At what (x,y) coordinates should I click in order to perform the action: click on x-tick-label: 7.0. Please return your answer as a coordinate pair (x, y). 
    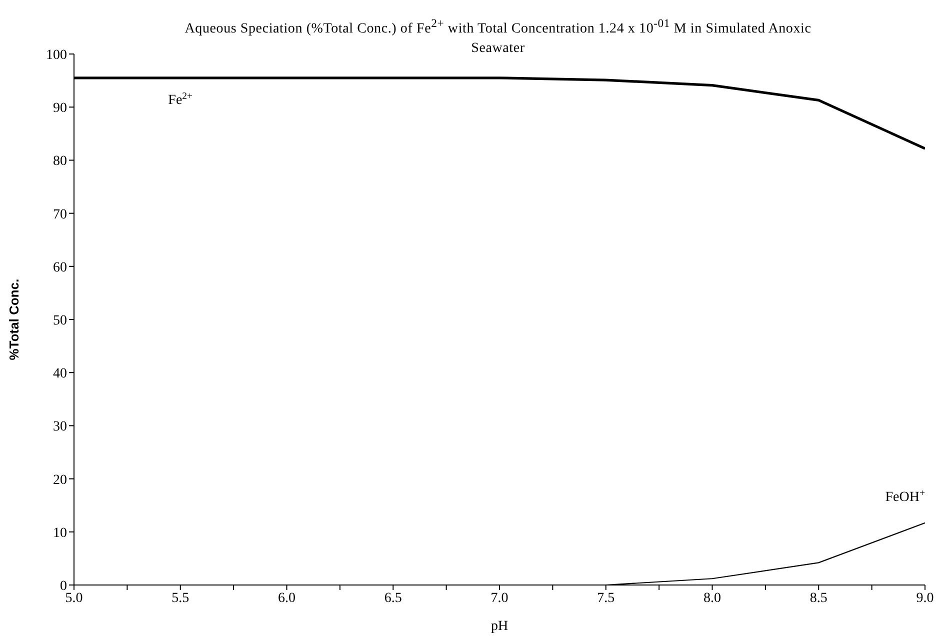
    Looking at the image, I should click on (499, 598).